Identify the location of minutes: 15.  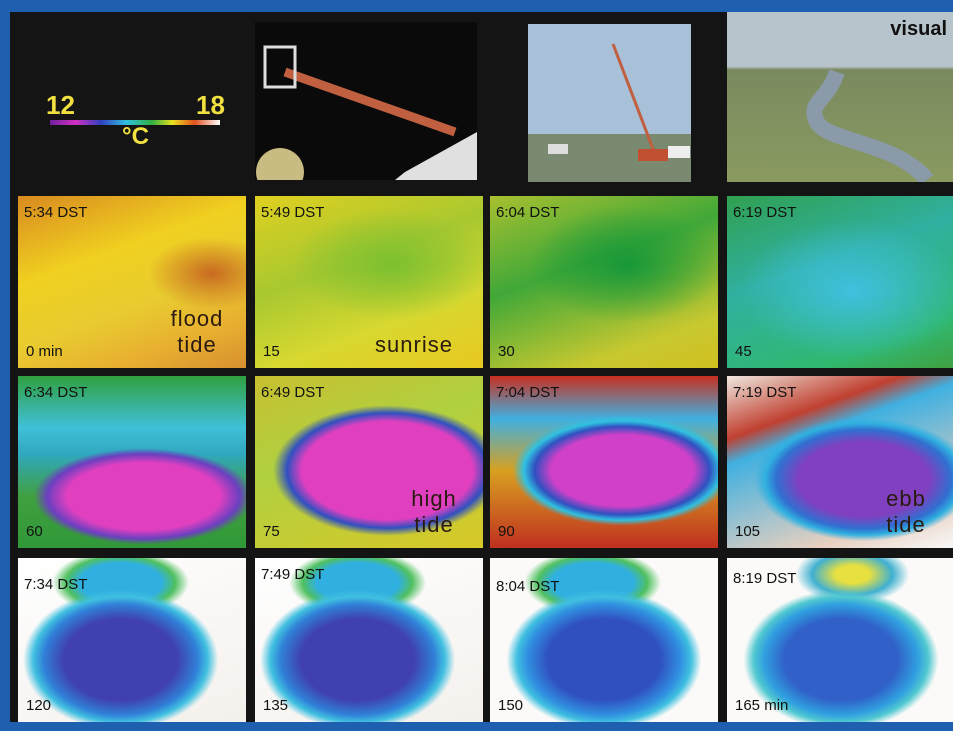
(271, 351).